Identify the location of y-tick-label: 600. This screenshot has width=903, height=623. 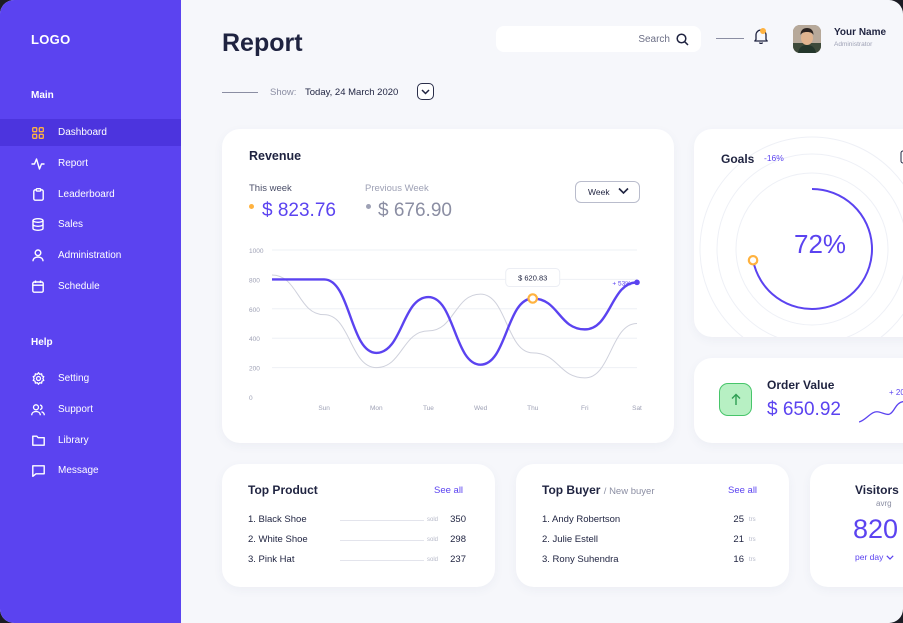
(254, 310).